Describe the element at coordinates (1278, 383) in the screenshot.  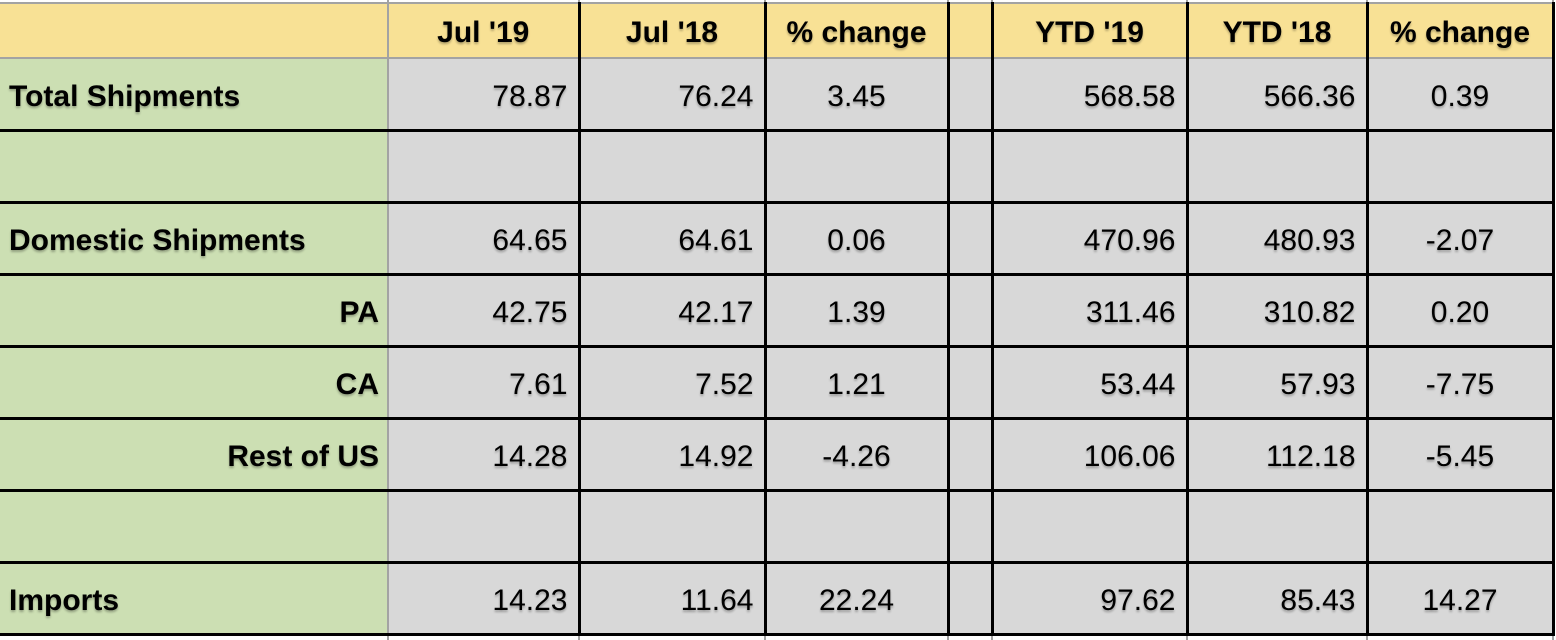
I see `value-cell: 57.93` at that location.